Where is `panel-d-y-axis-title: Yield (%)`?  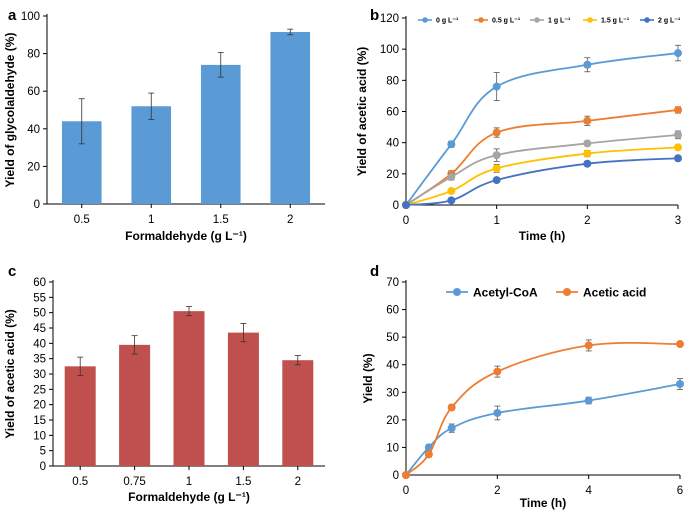
panel-d-y-axis-title: Yield (%) is located at coordinates (368, 378).